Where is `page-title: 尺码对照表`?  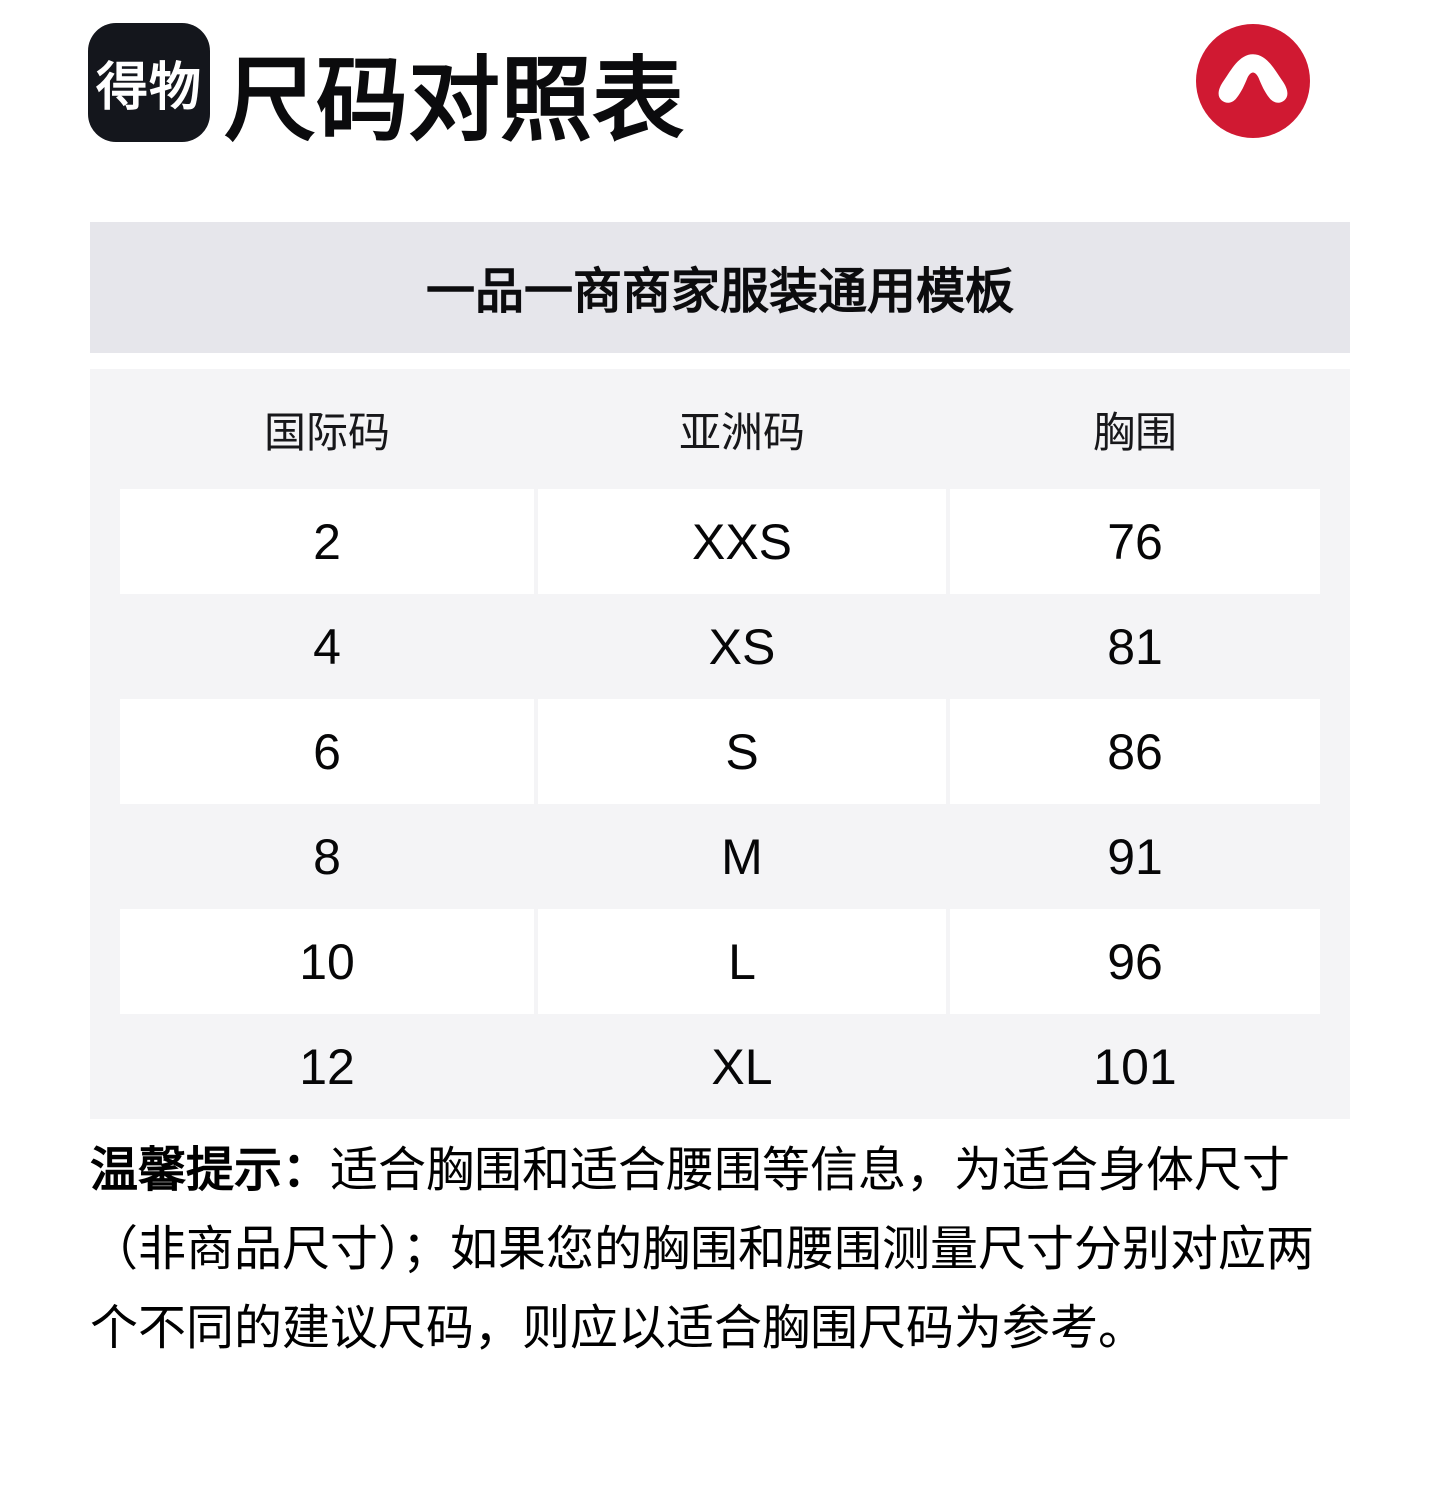
page-title: 尺码对照表 is located at coordinates (454, 101).